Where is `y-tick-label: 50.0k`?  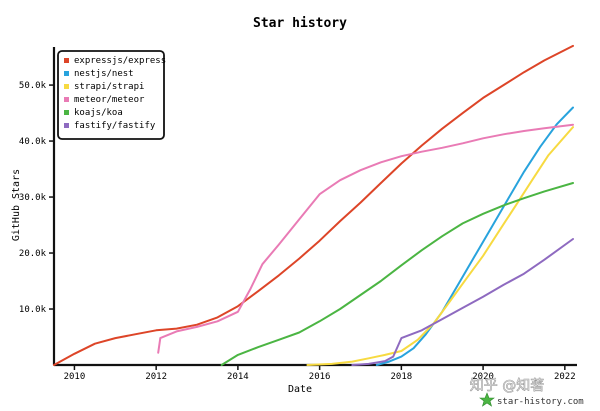
y-tick-label: 50.0k is located at coordinates (33, 86).